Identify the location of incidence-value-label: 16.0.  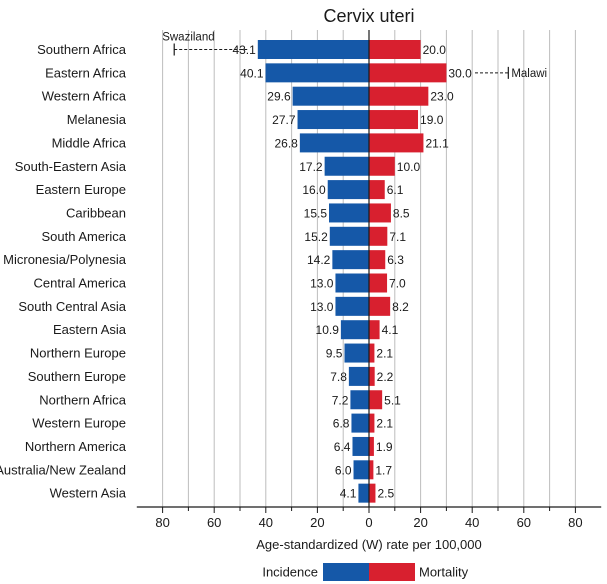
(314, 190).